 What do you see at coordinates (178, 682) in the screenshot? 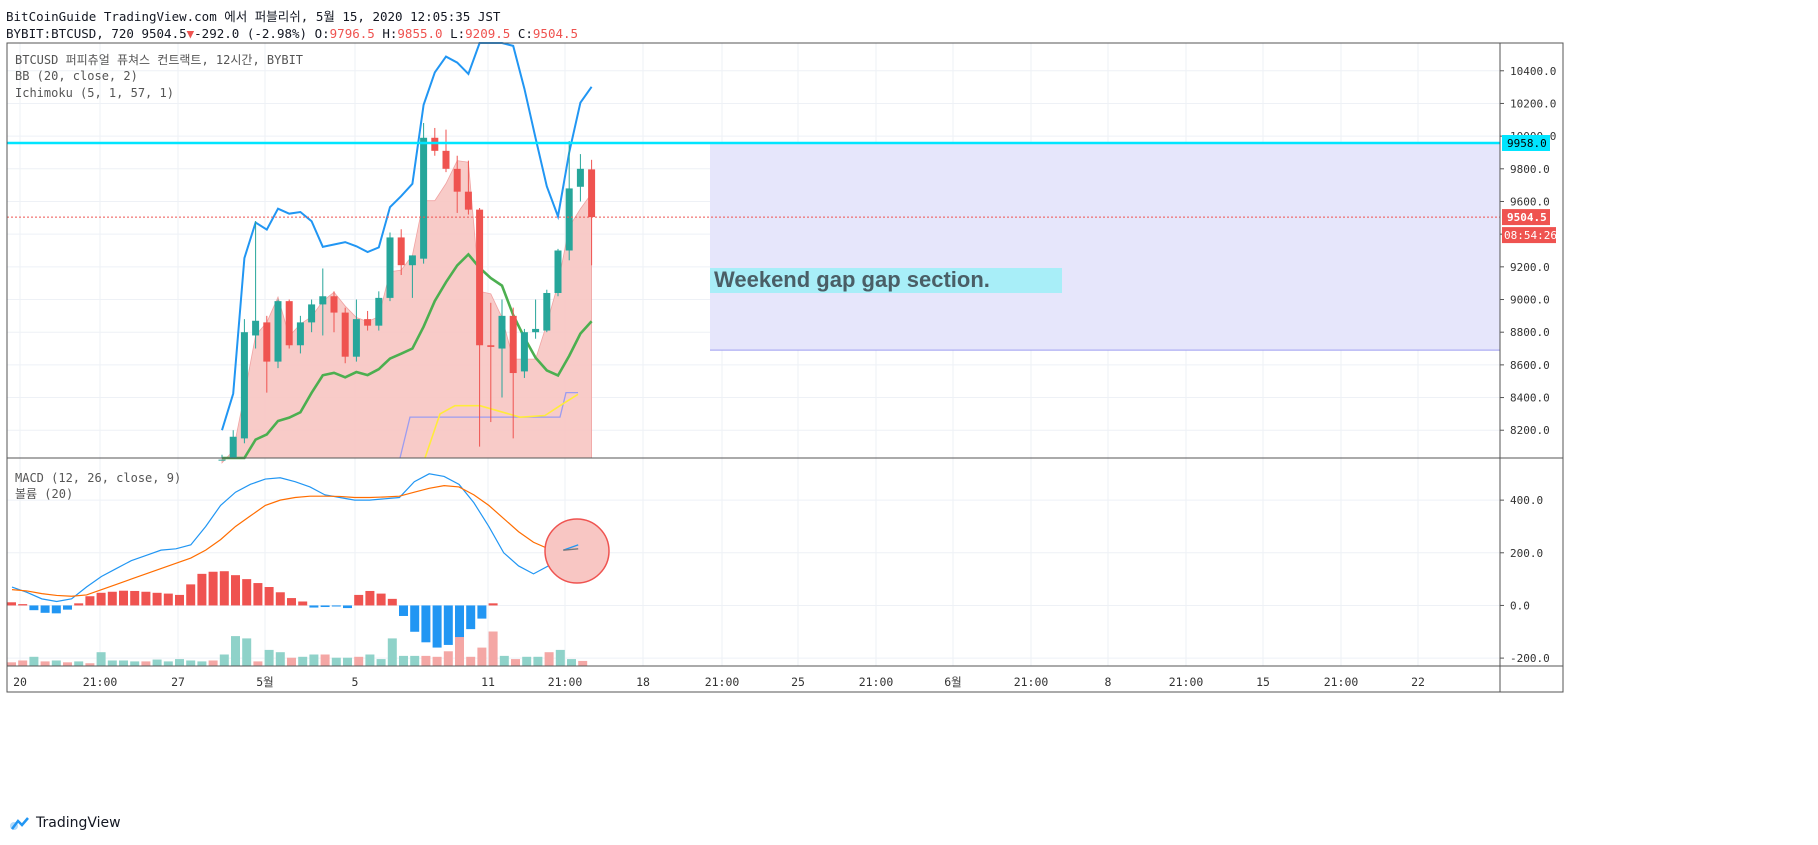
I see `time-tick-label-2: 27` at bounding box center [178, 682].